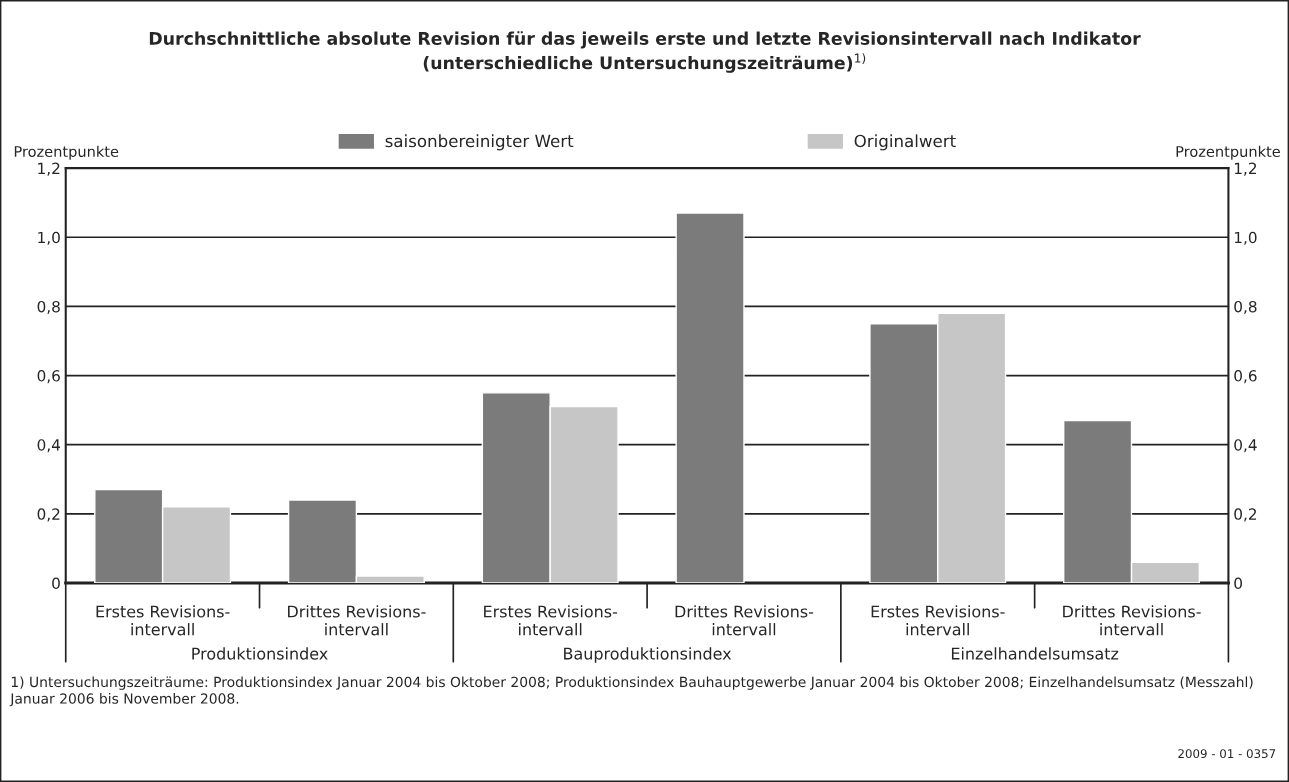 The image size is (1289, 782). I want to click on y-tick-label: 0,2, so click(48, 515).